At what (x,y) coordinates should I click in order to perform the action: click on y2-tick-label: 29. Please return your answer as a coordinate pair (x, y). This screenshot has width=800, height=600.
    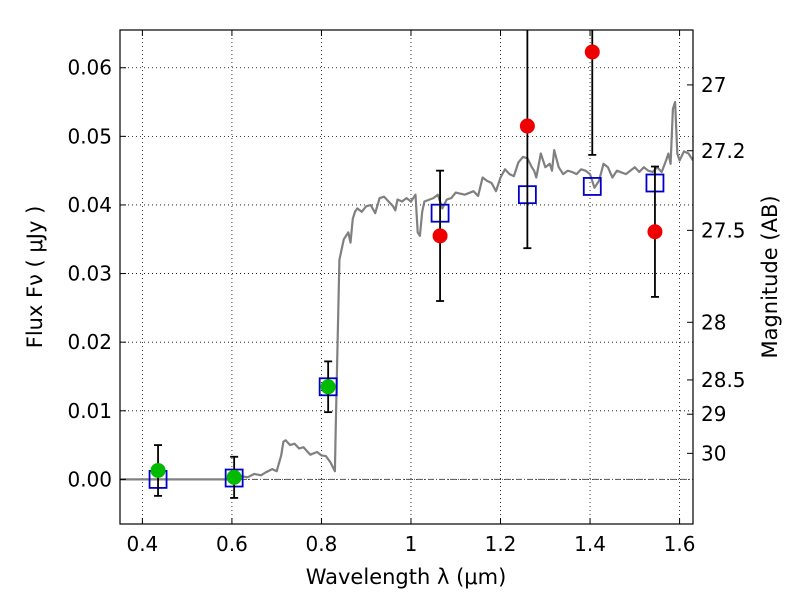
    Looking at the image, I should click on (713, 414).